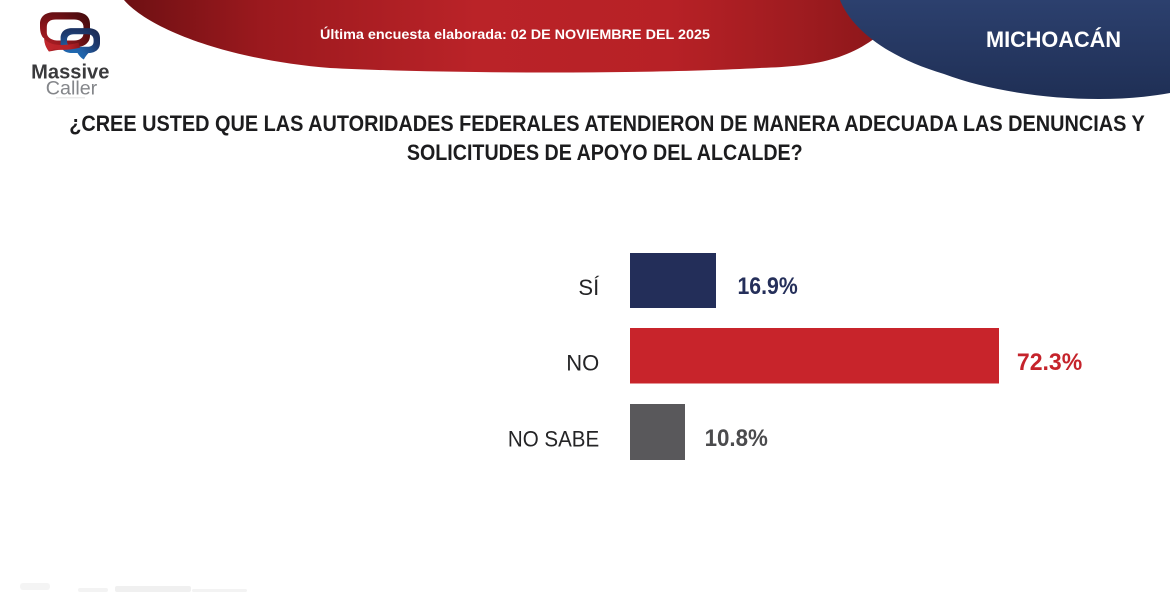 The height and width of the screenshot is (592, 1170). I want to click on svg-text:SOLICITUDES DE APOYO DEL ALCAL: SOLICITUDES DE APOYO DEL ALCALDE?, so click(605, 152).